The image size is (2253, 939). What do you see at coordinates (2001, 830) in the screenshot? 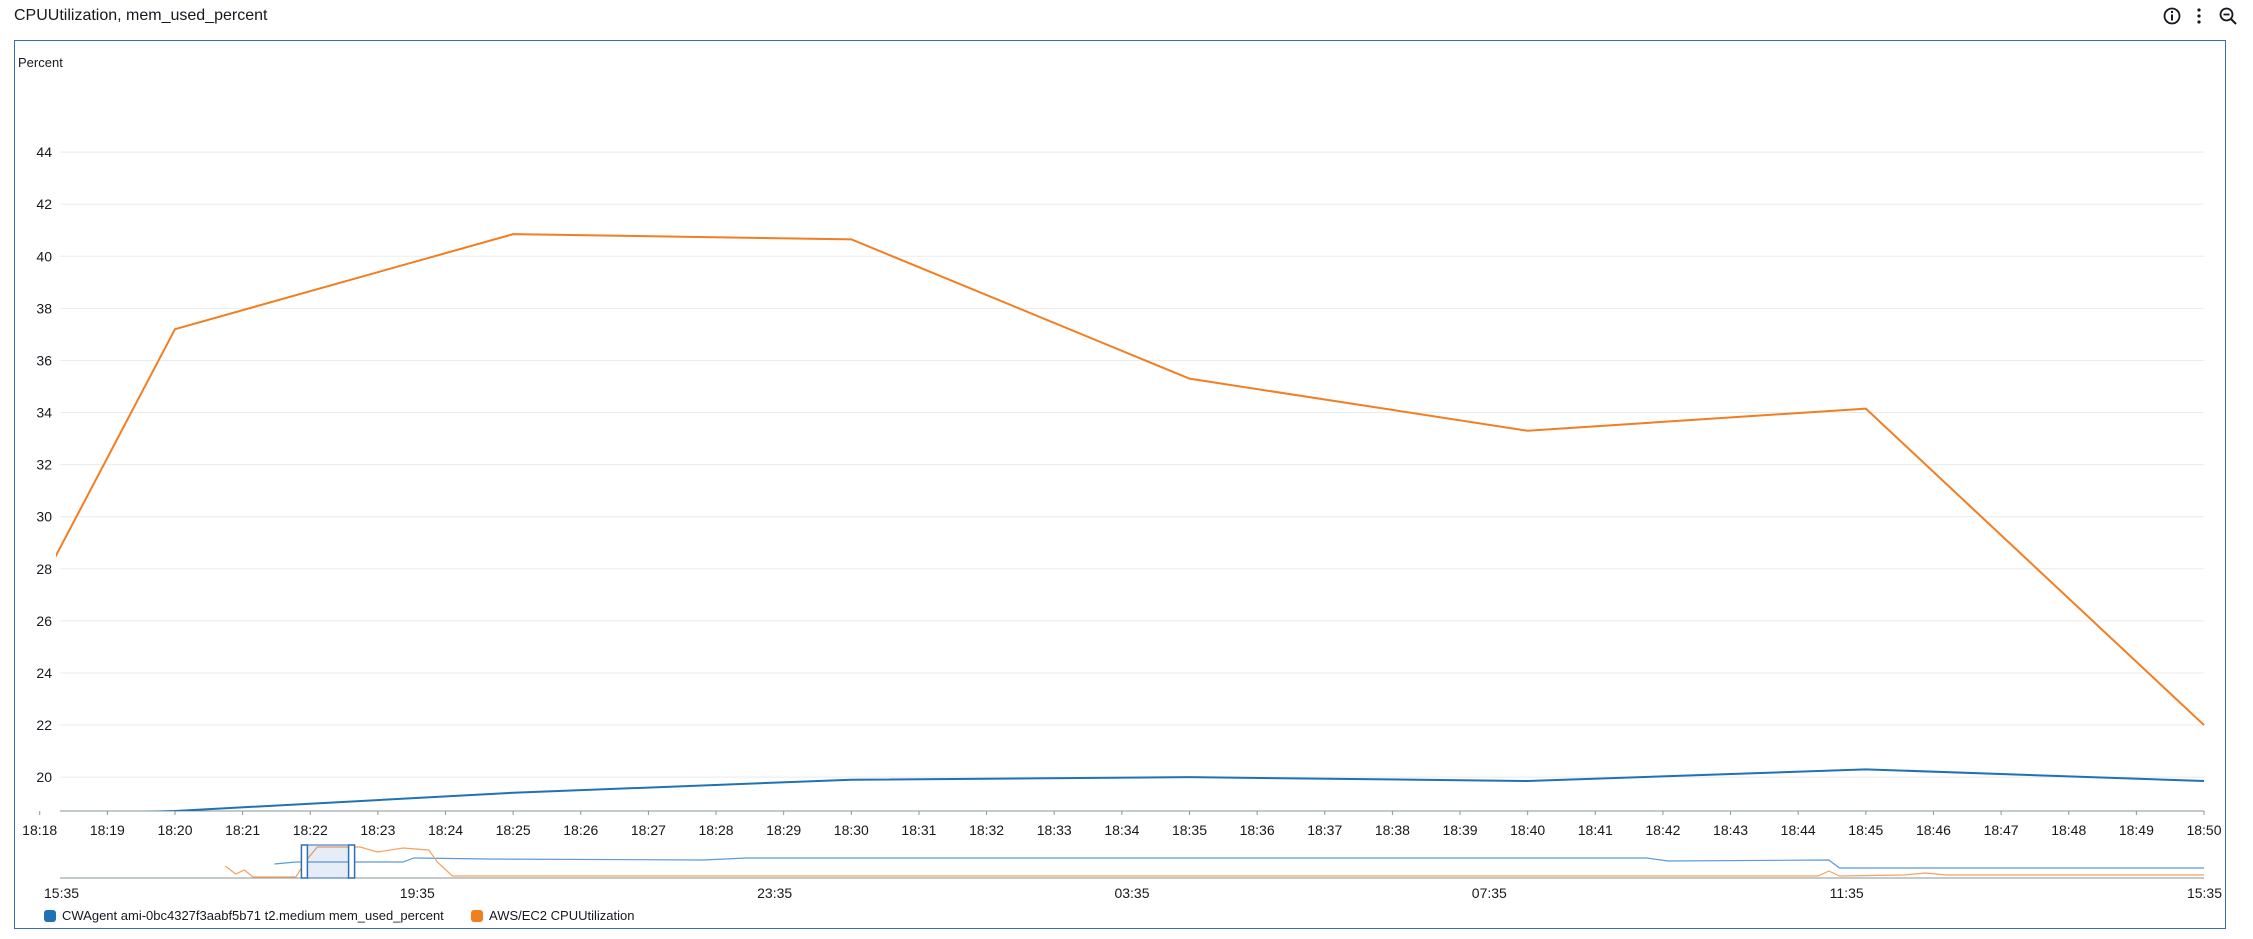
I see `x-tick-label: 18:47` at bounding box center [2001, 830].